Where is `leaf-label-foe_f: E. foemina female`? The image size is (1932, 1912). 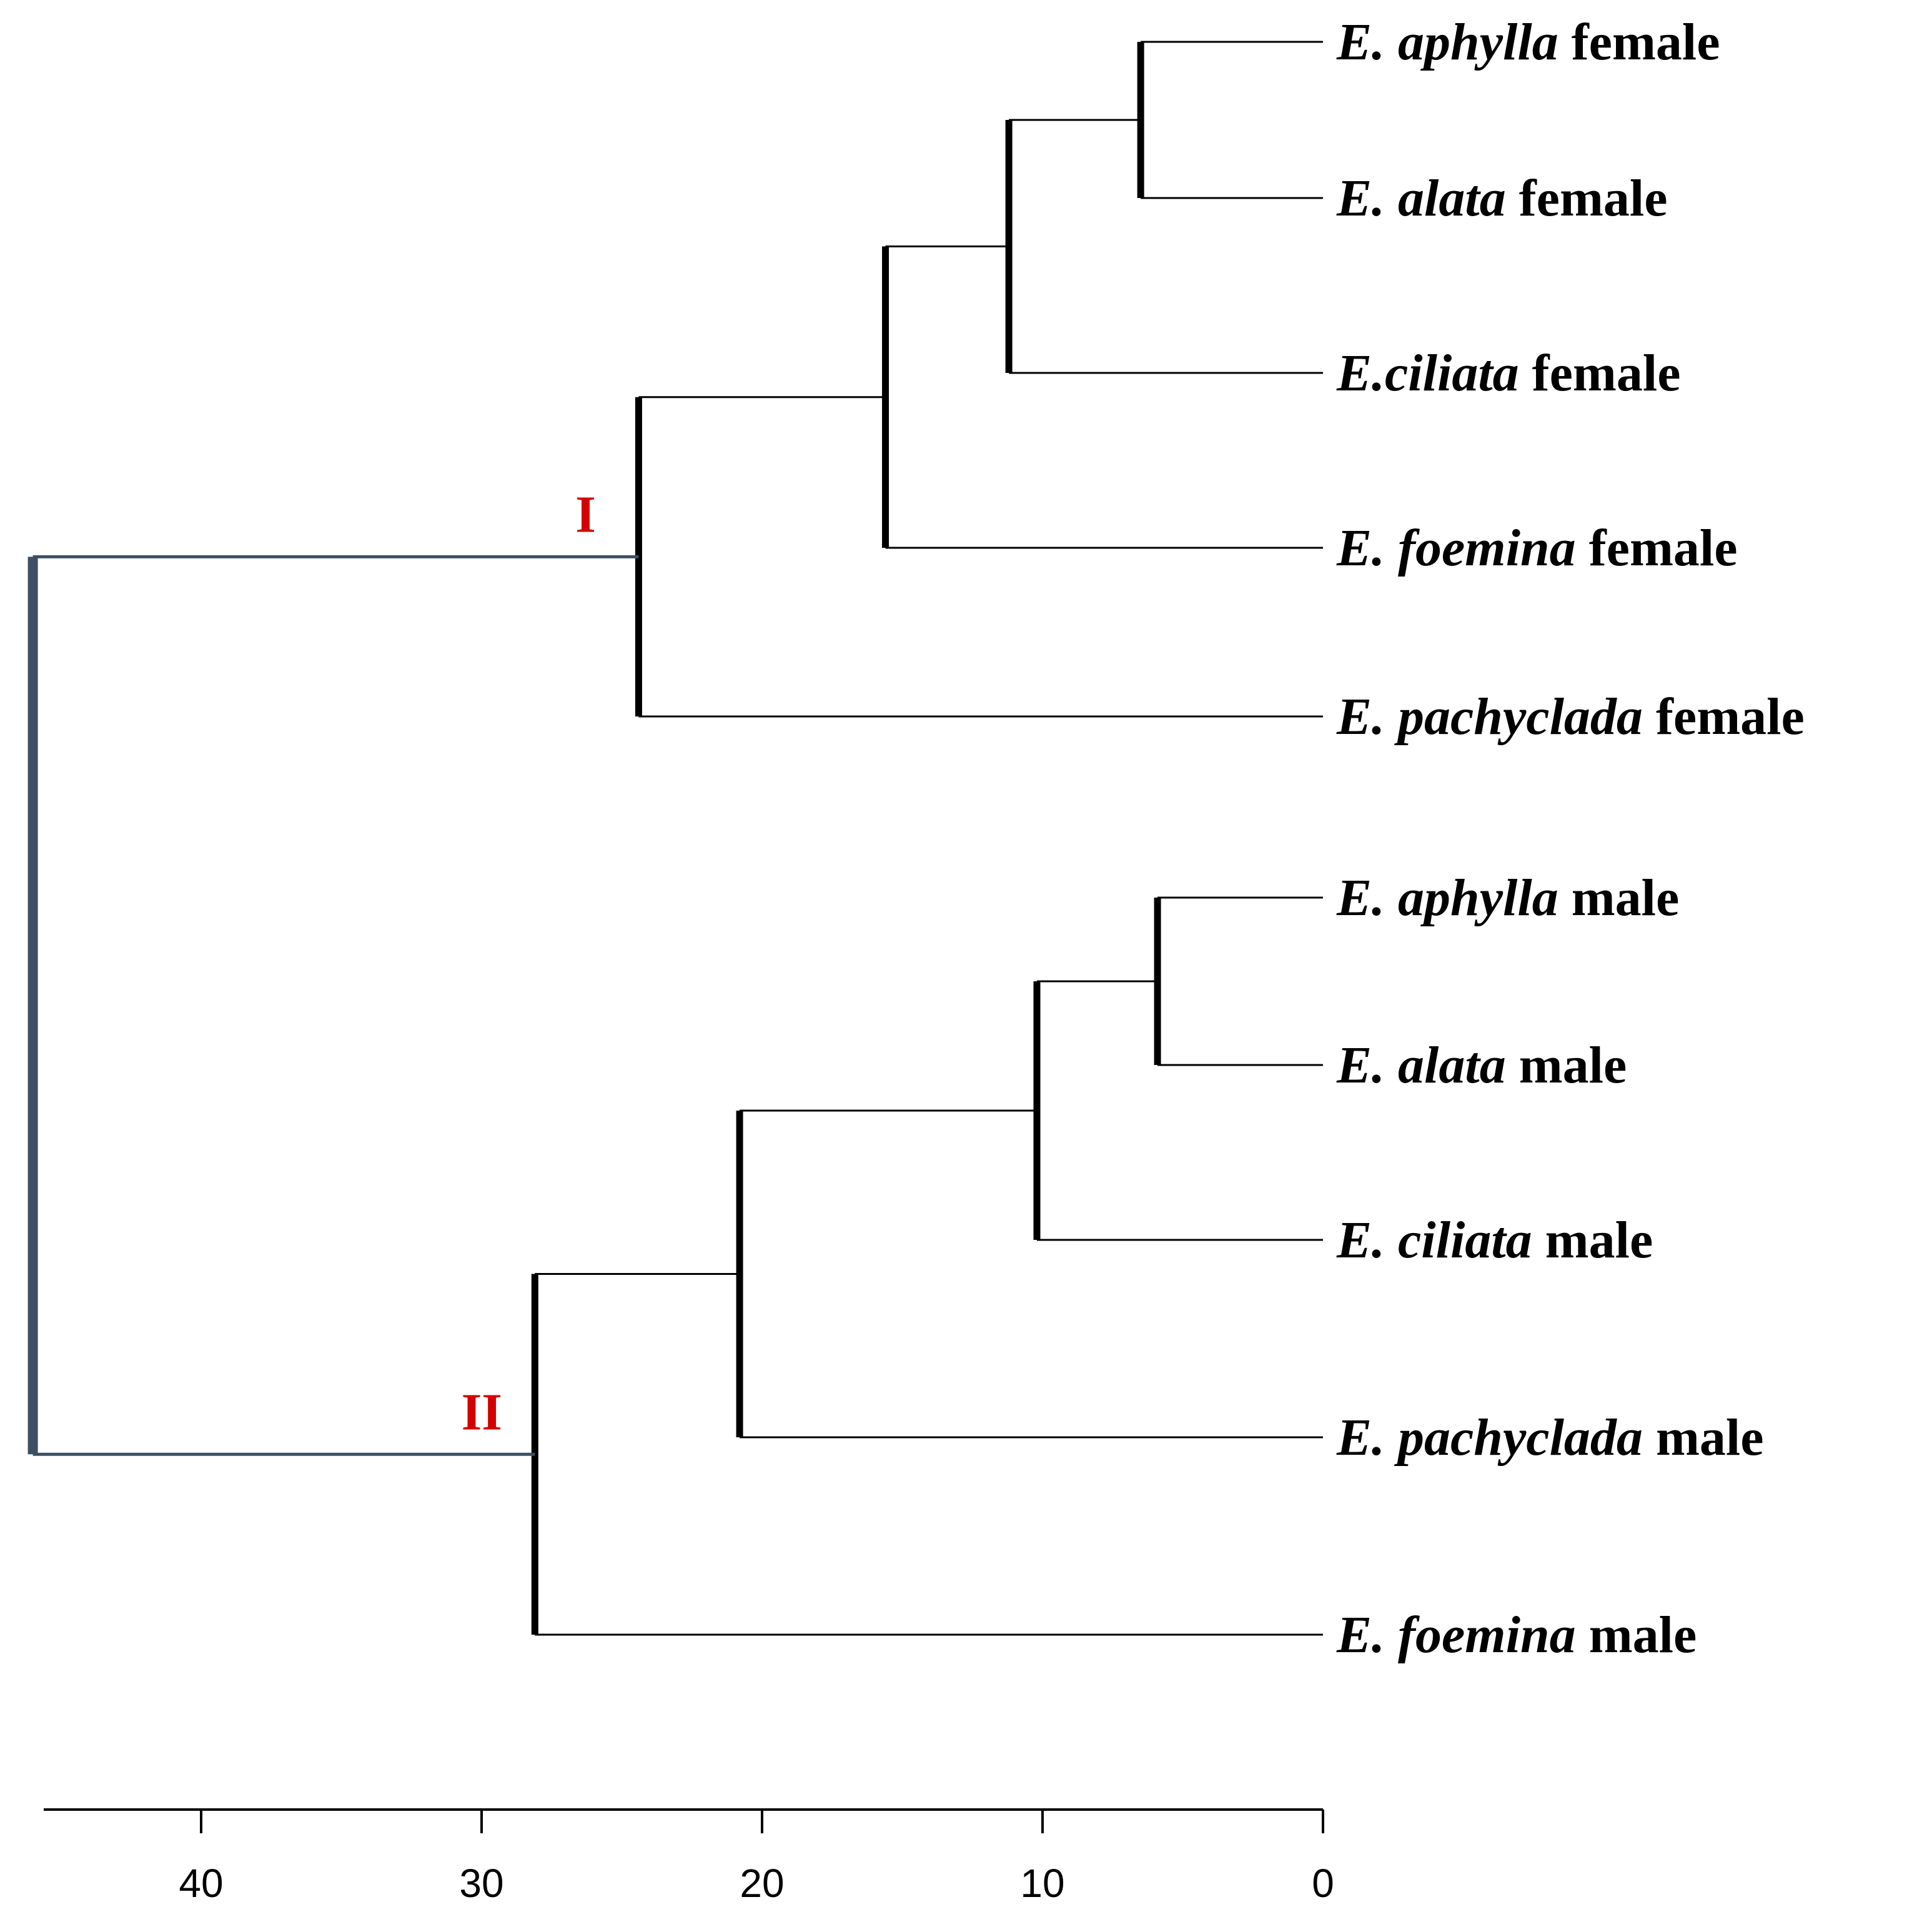 leaf-label-foe_f: E. foemina female is located at coordinates (1537, 548).